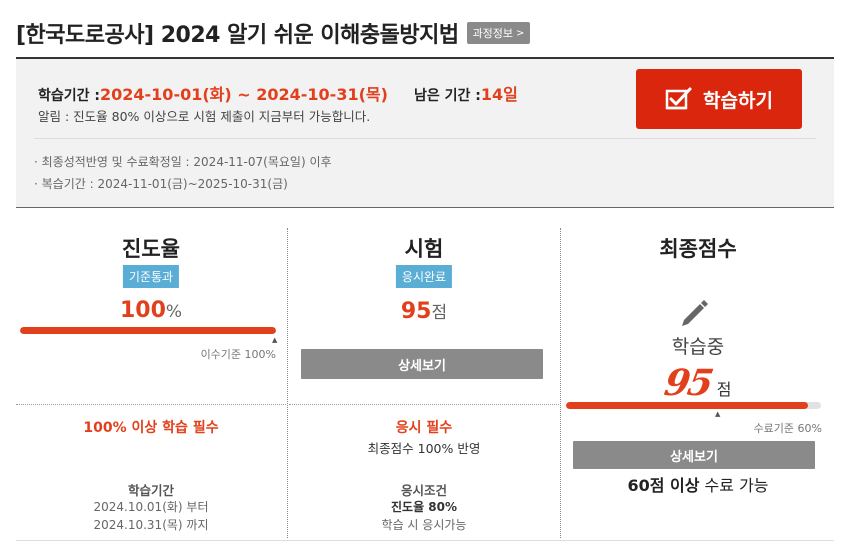 This screenshot has width=851, height=547. What do you see at coordinates (174, 312) in the screenshot?
I see `progress-rate-unit: %` at bounding box center [174, 312].